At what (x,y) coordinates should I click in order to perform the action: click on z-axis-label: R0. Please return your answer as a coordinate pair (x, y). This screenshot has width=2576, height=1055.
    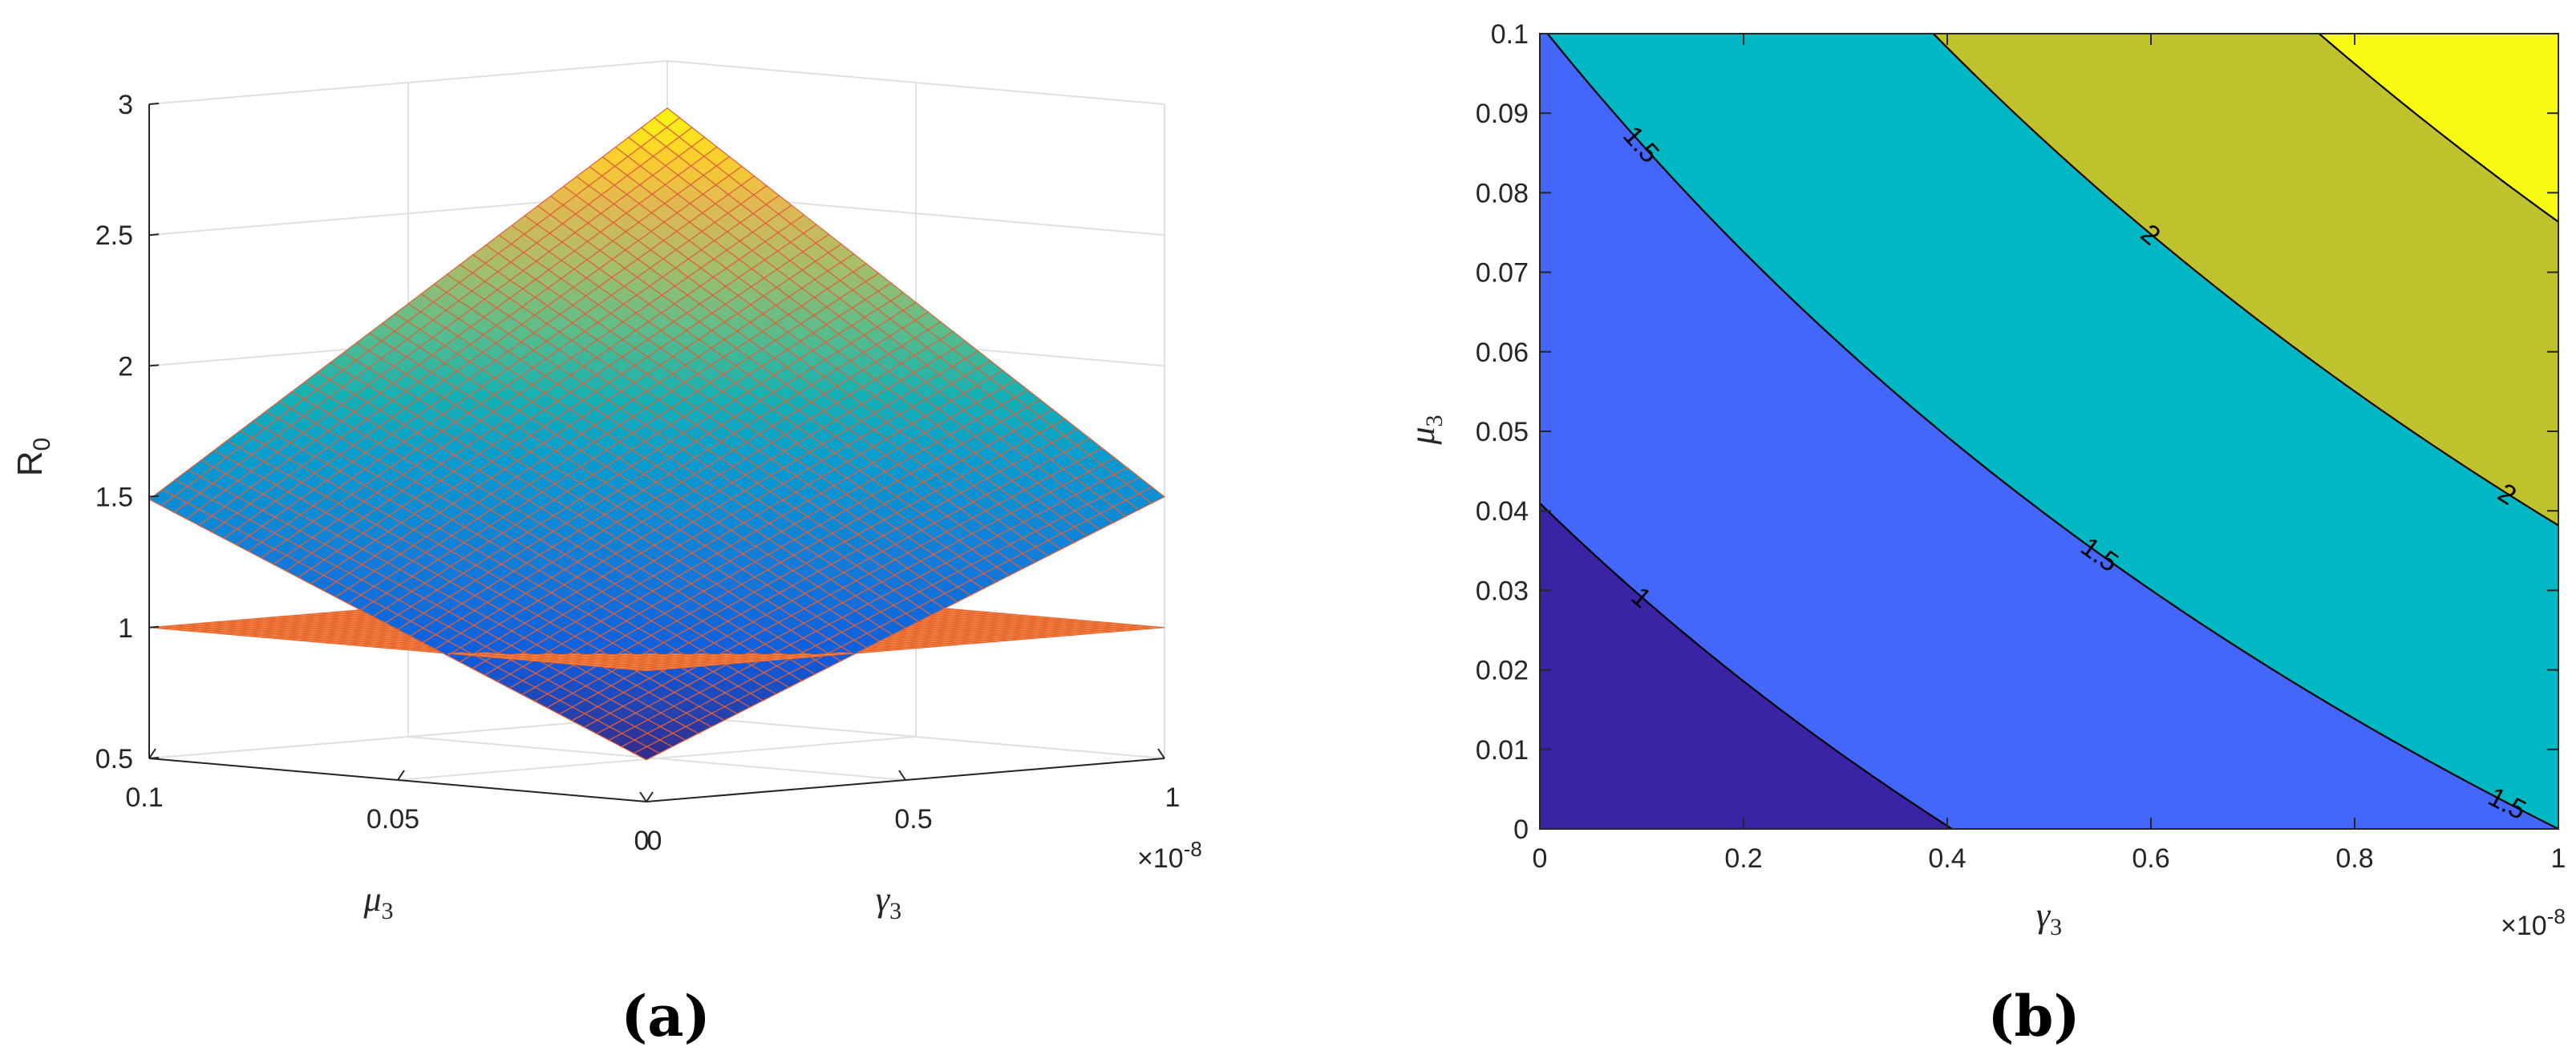
    Looking at the image, I should click on (32, 457).